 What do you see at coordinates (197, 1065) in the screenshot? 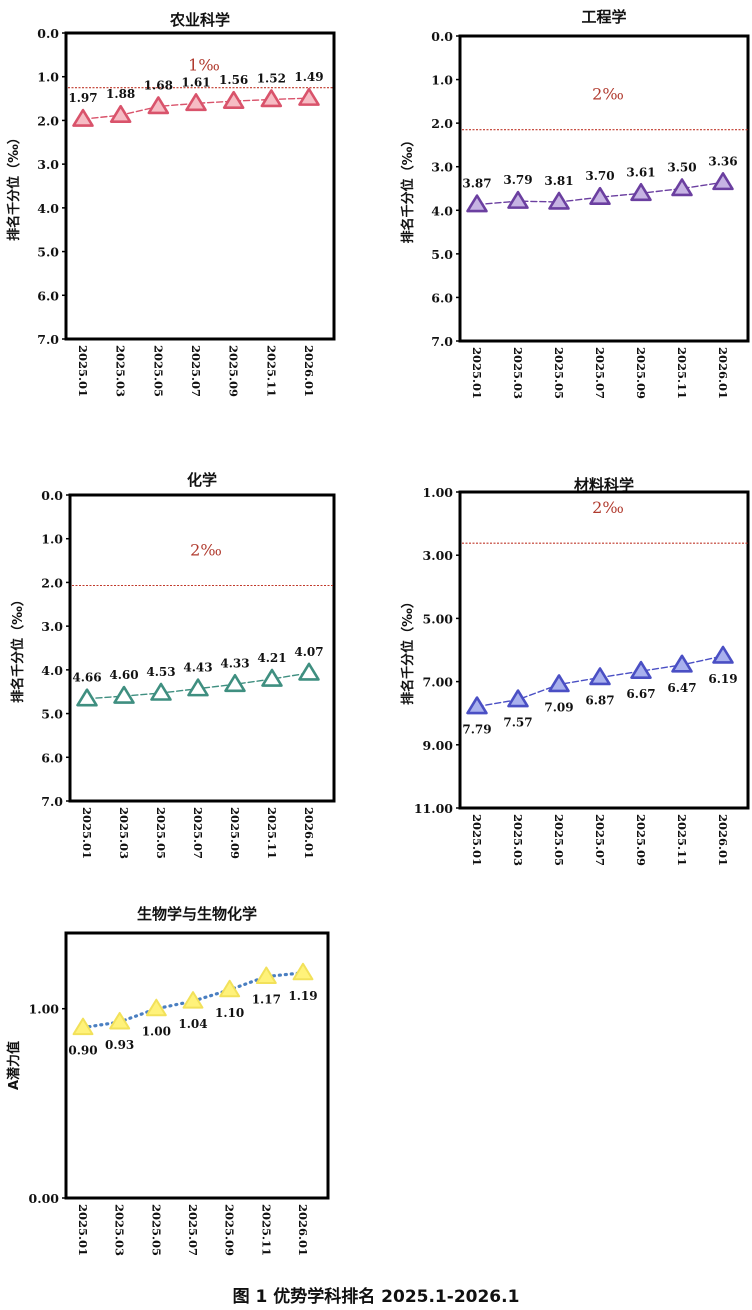
I see `chart-5-plot-frame` at bounding box center [197, 1065].